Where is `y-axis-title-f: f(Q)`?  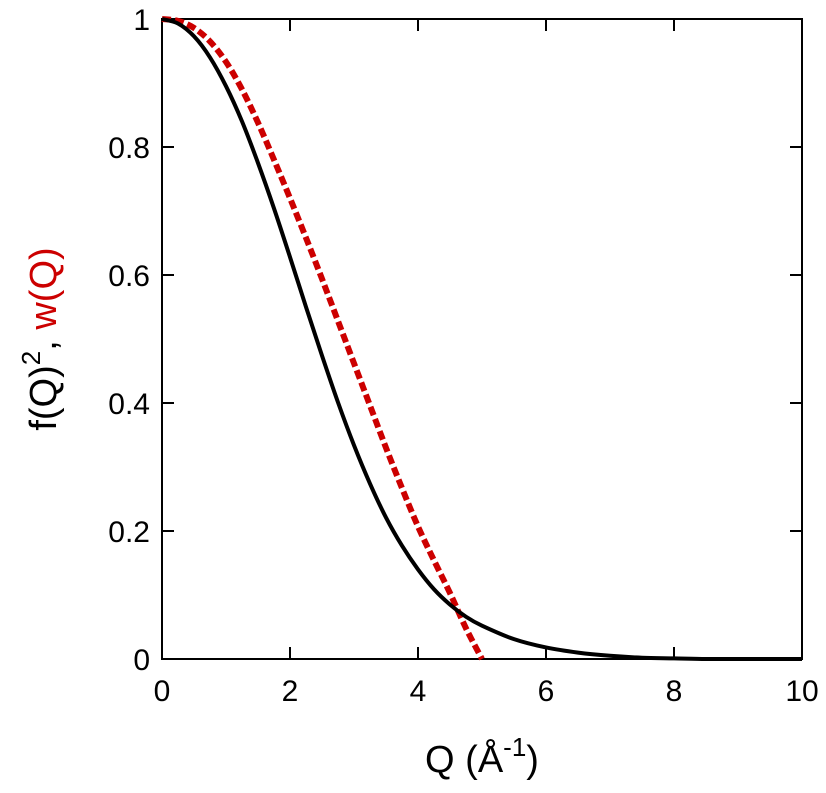
y-axis-title-f: f(Q) is located at coordinates (44, 397).